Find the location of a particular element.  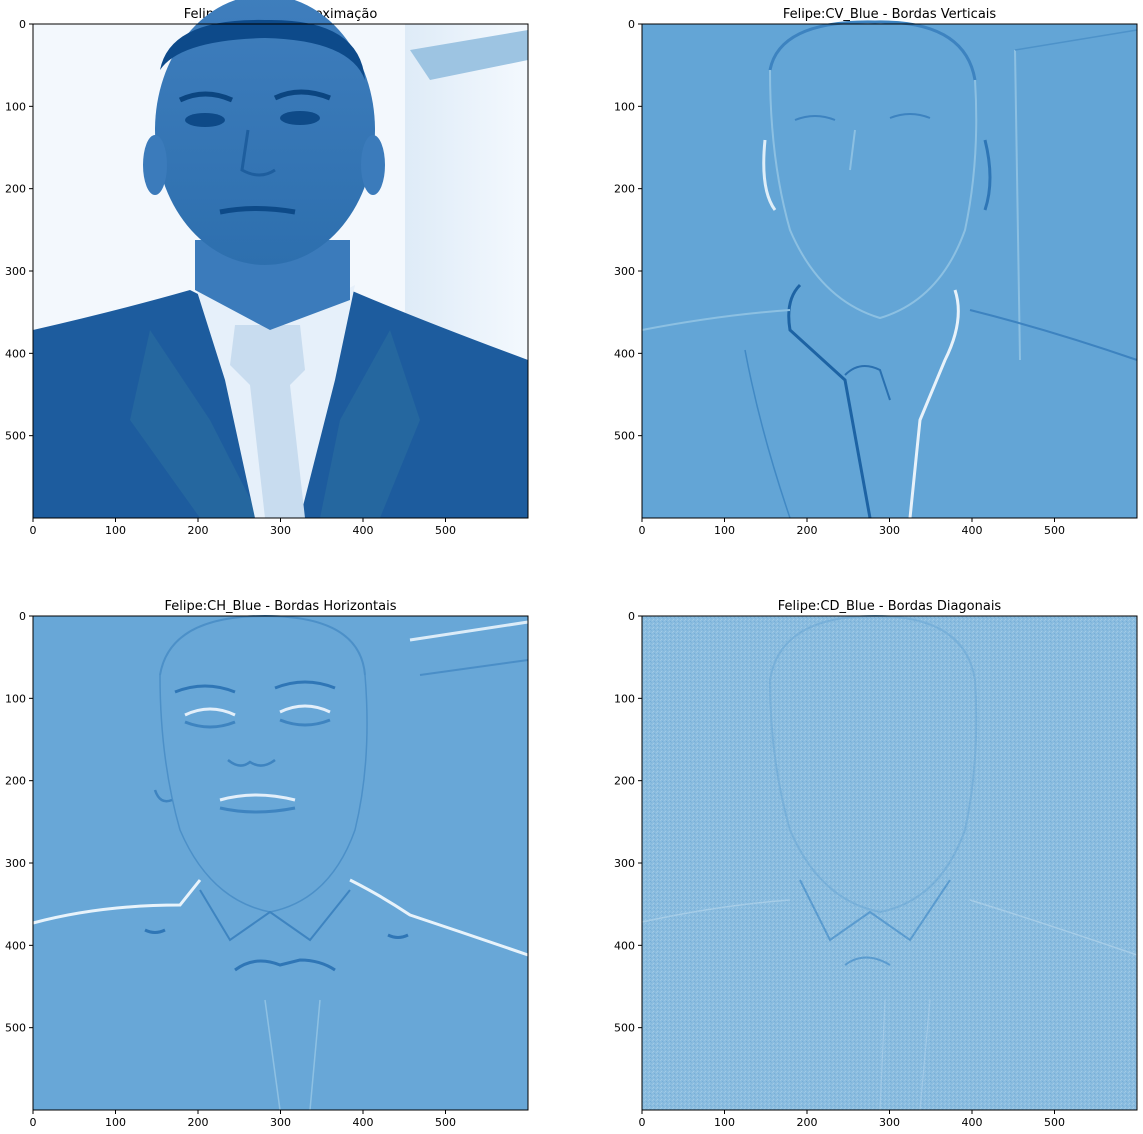

panel-title: Felipe:CV_Blue - Bordas Verticais is located at coordinates (890, 14).